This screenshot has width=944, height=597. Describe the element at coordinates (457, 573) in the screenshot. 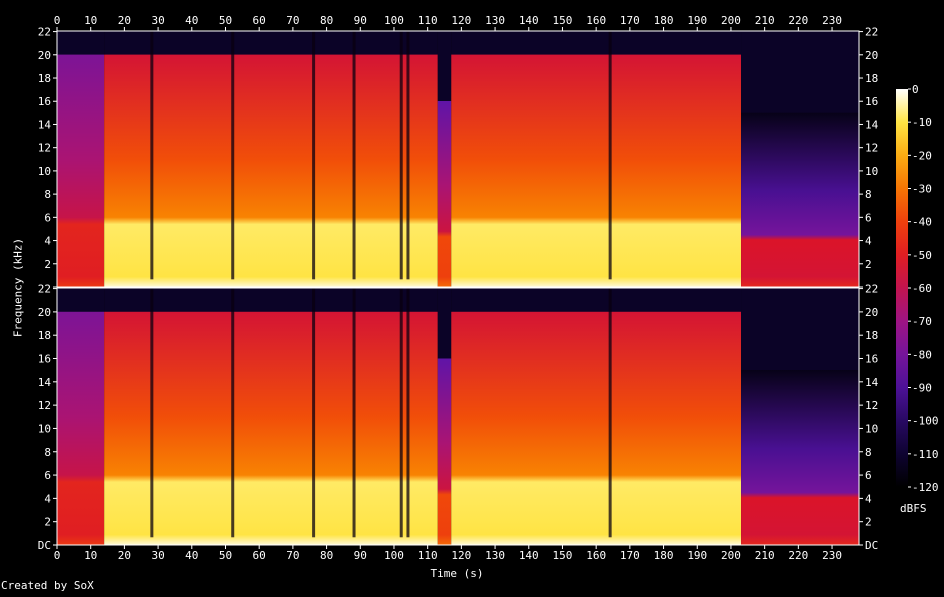

I see `x-axis-label: Time (s)` at that location.